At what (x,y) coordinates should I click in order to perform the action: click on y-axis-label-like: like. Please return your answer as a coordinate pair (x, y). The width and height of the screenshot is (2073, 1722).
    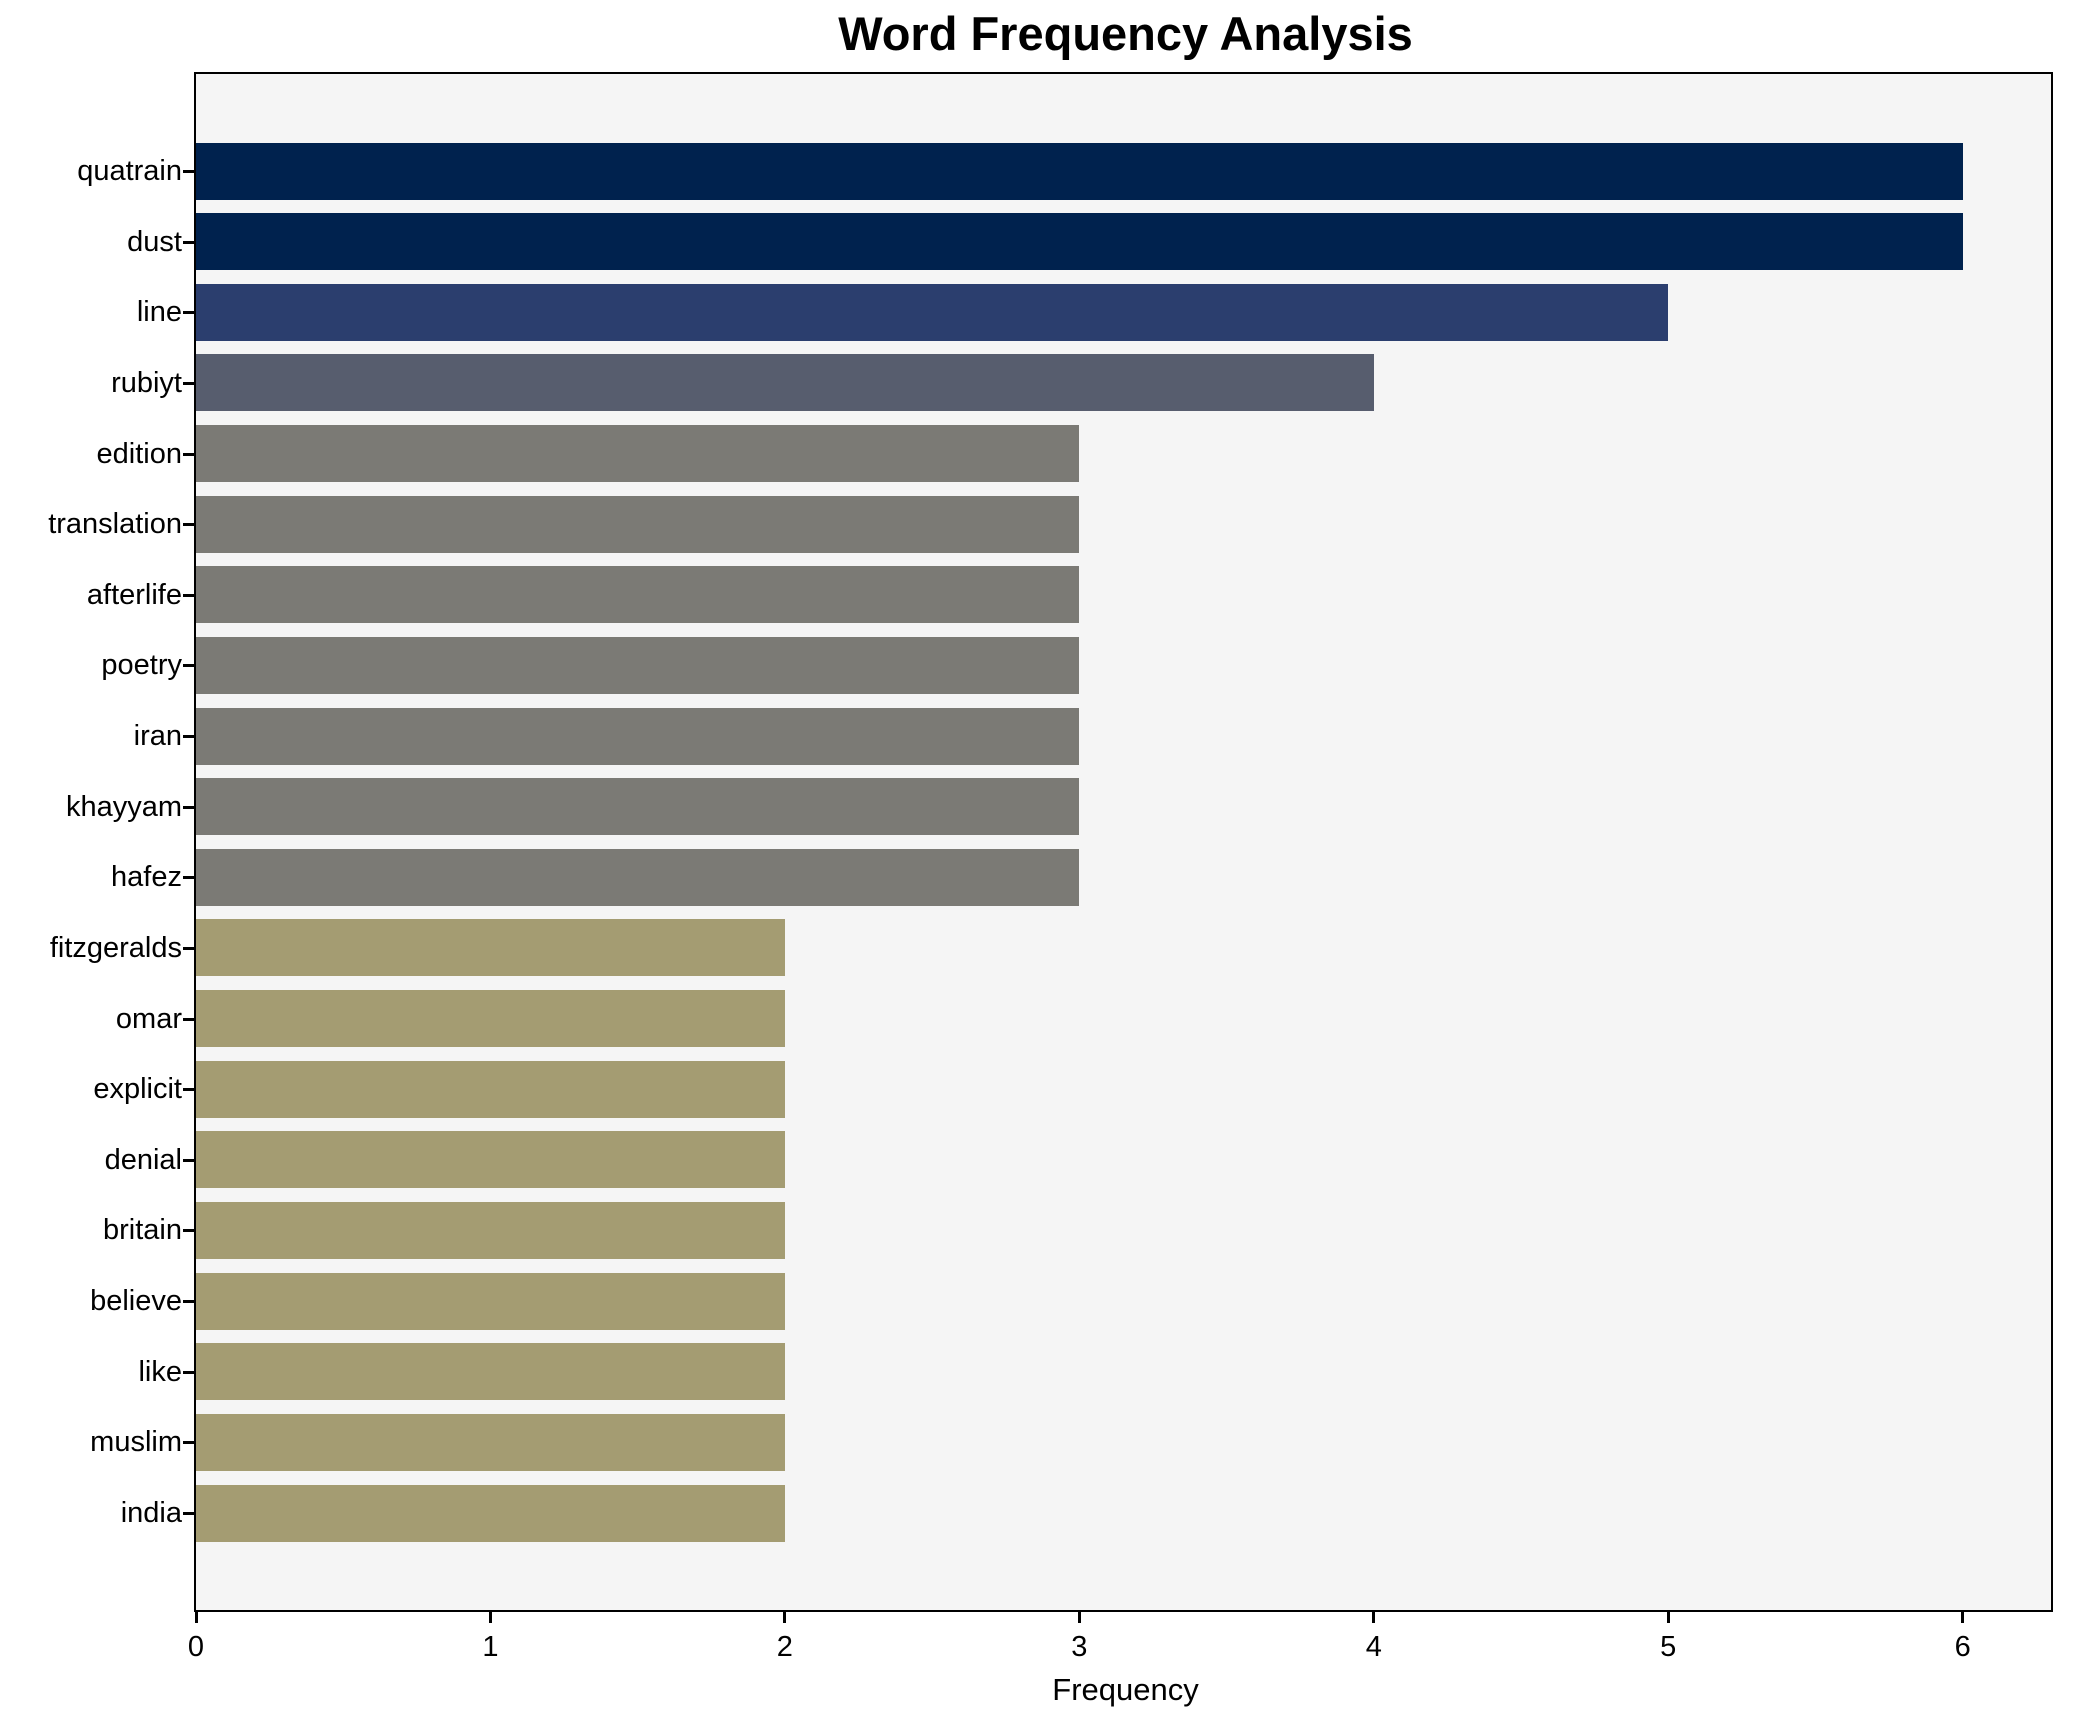
    Looking at the image, I should click on (160, 1371).